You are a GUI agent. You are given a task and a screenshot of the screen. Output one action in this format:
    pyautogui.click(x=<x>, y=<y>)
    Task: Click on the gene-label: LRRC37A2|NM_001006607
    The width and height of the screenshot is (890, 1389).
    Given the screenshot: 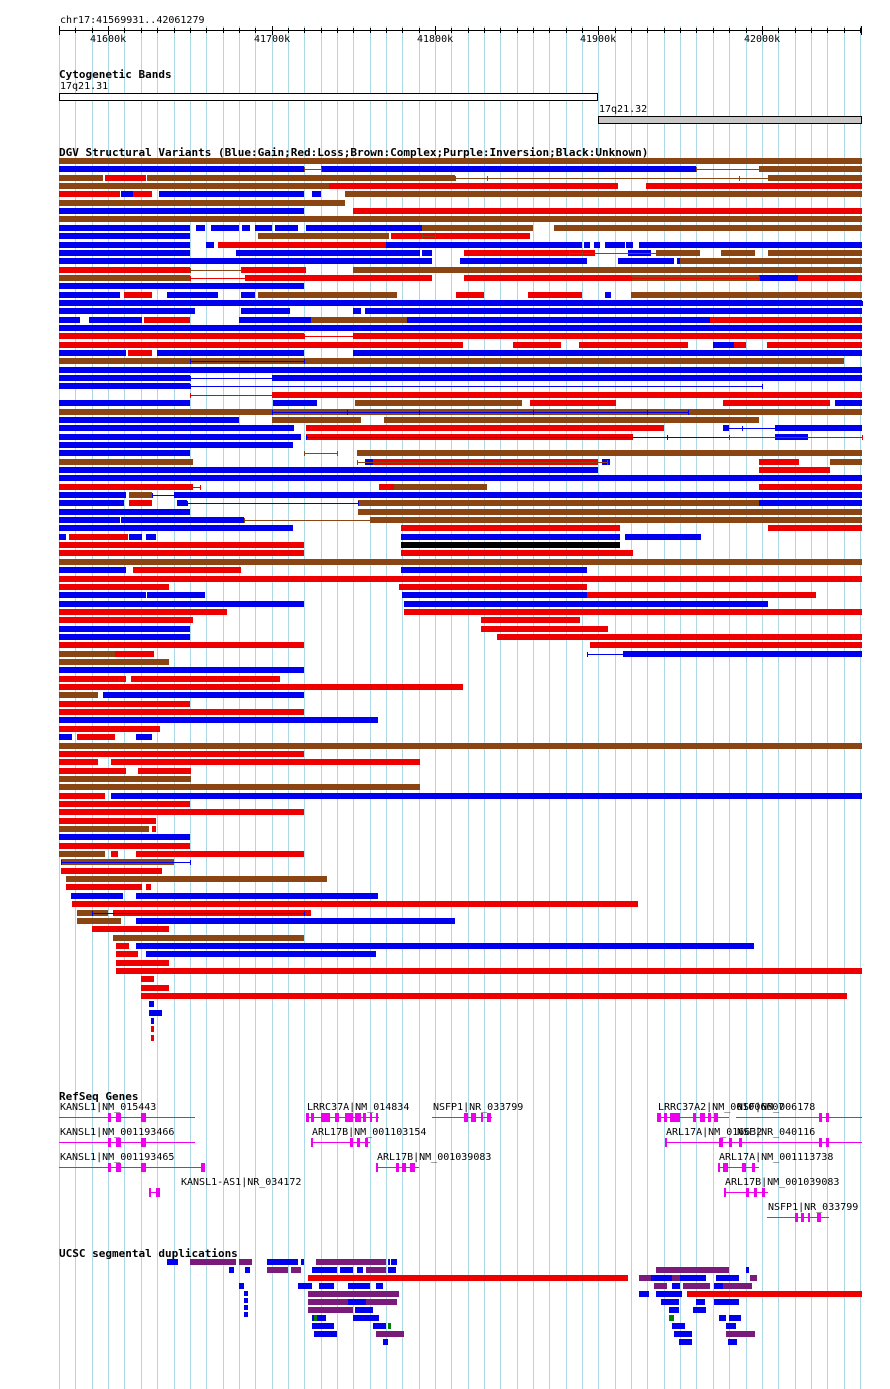 What is the action you would take?
    pyautogui.click(x=721, y=1107)
    